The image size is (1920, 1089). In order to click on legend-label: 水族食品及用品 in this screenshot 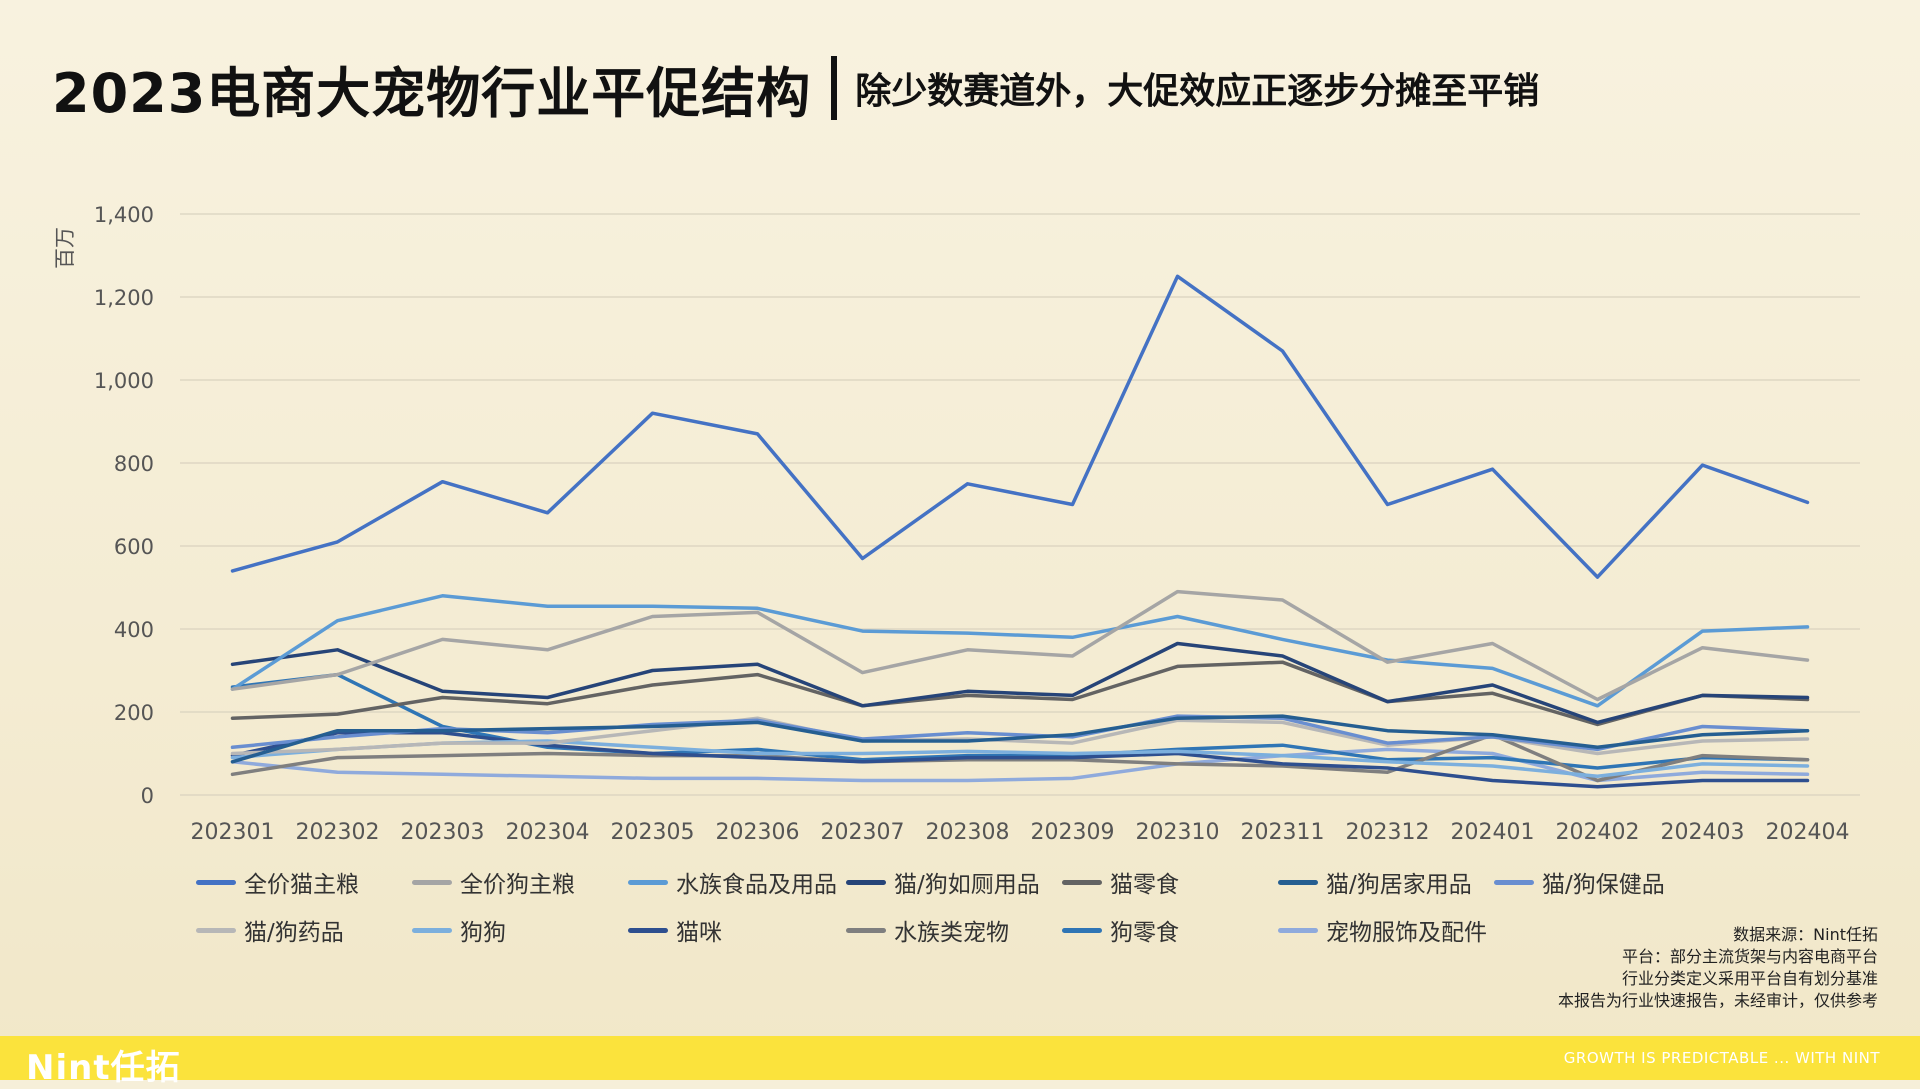, I will do `click(756, 885)`.